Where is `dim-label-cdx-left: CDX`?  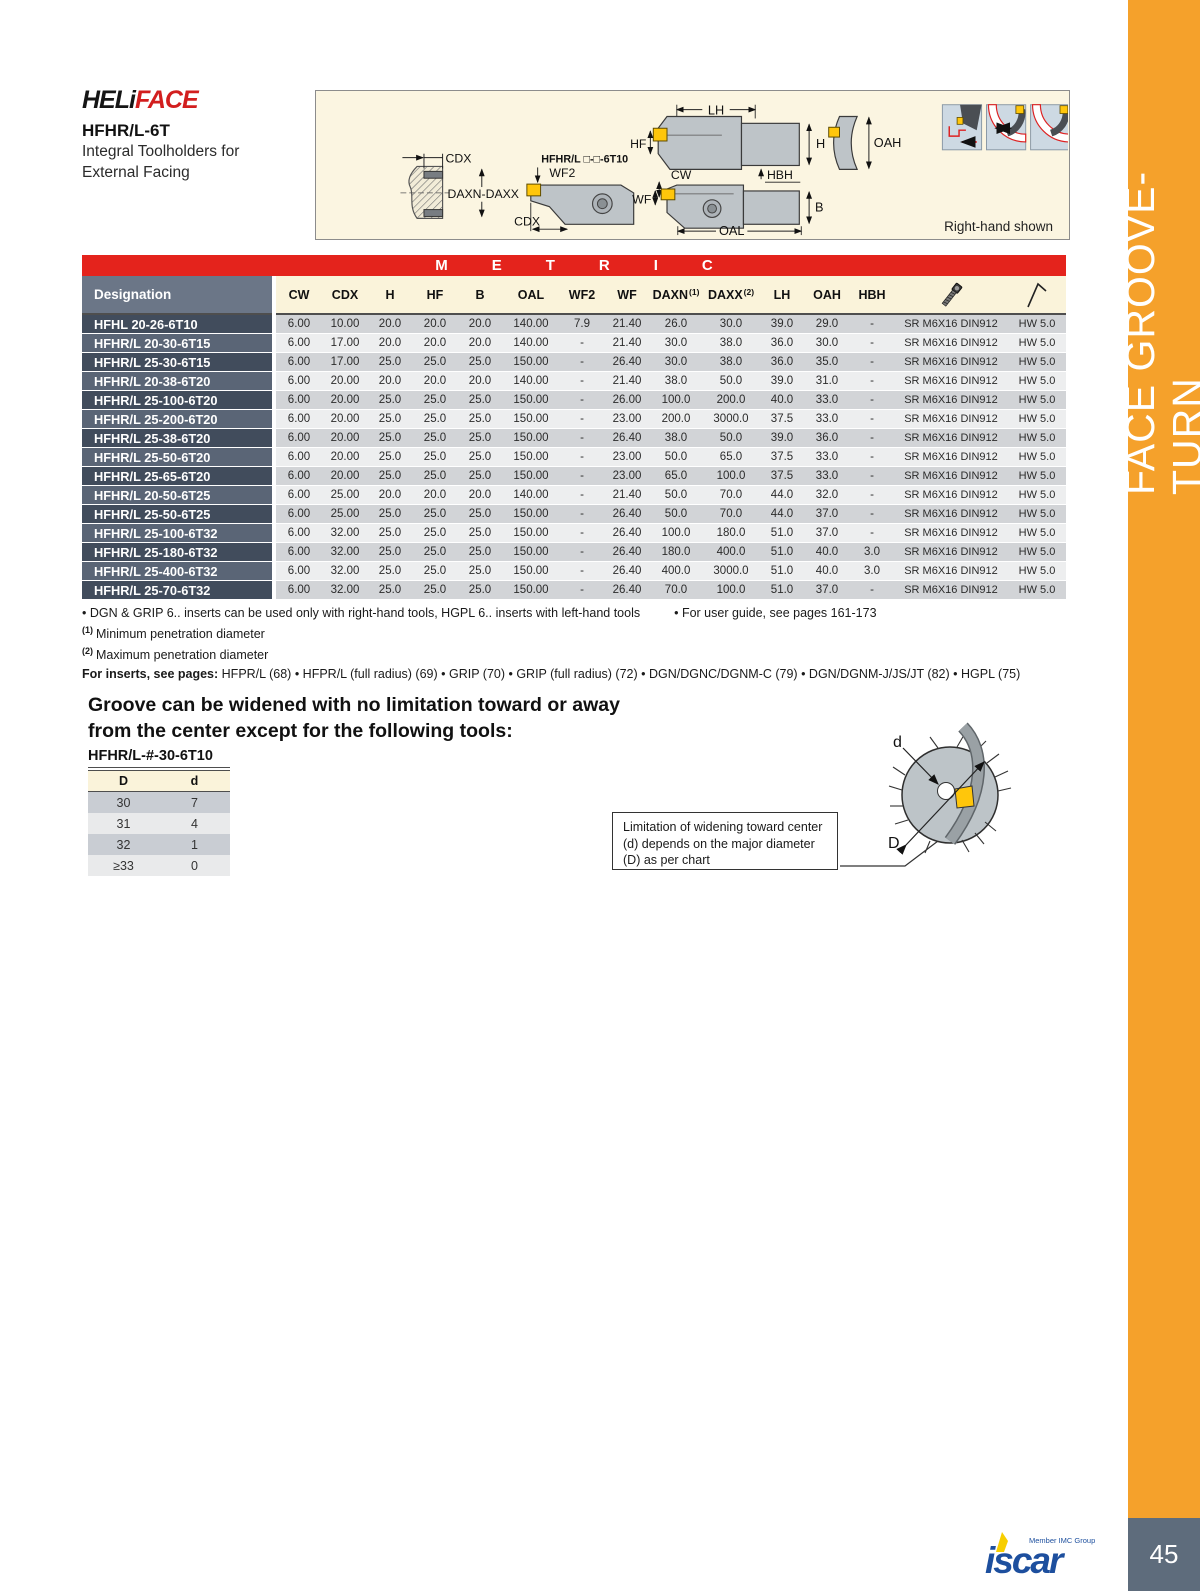 dim-label-cdx-left: CDX is located at coordinates (459, 159).